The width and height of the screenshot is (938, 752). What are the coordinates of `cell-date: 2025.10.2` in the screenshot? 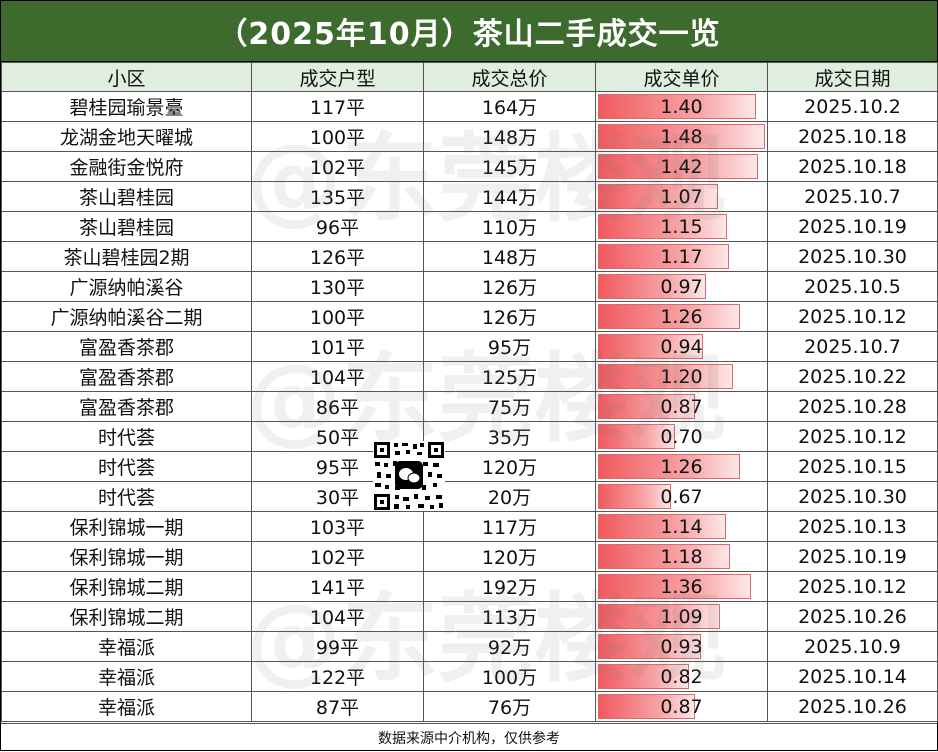 It's located at (852, 106).